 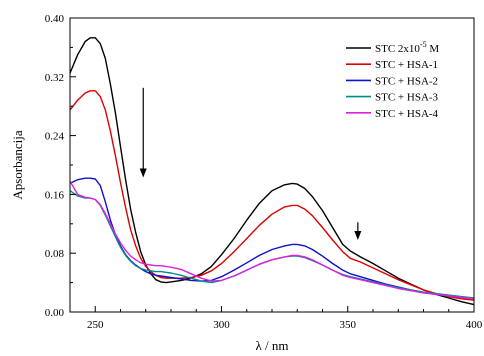 What do you see at coordinates (407, 98) in the screenshot?
I see `legend-label-4: STC + HSA-3` at bounding box center [407, 98].